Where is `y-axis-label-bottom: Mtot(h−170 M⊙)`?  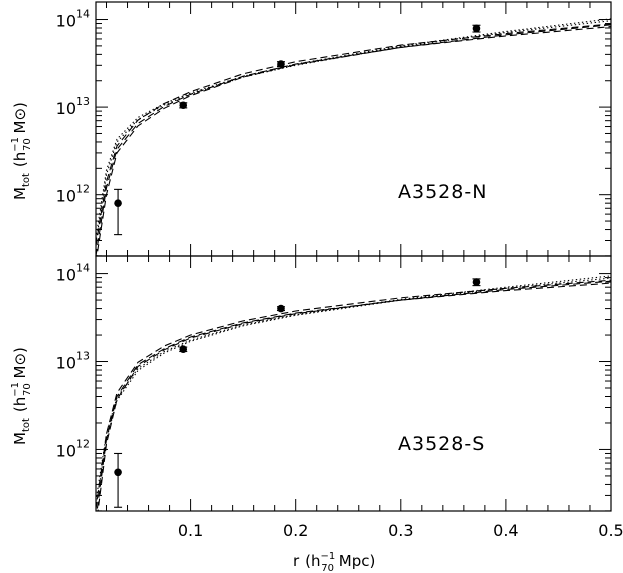 y-axis-label-bottom: Mtot(h−170 M⊙) is located at coordinates (21, 396).